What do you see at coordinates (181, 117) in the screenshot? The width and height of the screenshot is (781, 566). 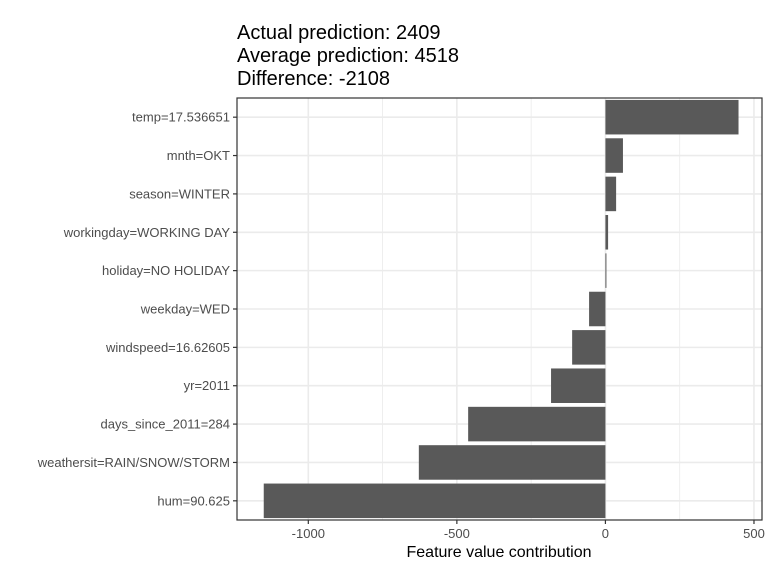 I see `y-tick-label: temp=17.536651` at bounding box center [181, 117].